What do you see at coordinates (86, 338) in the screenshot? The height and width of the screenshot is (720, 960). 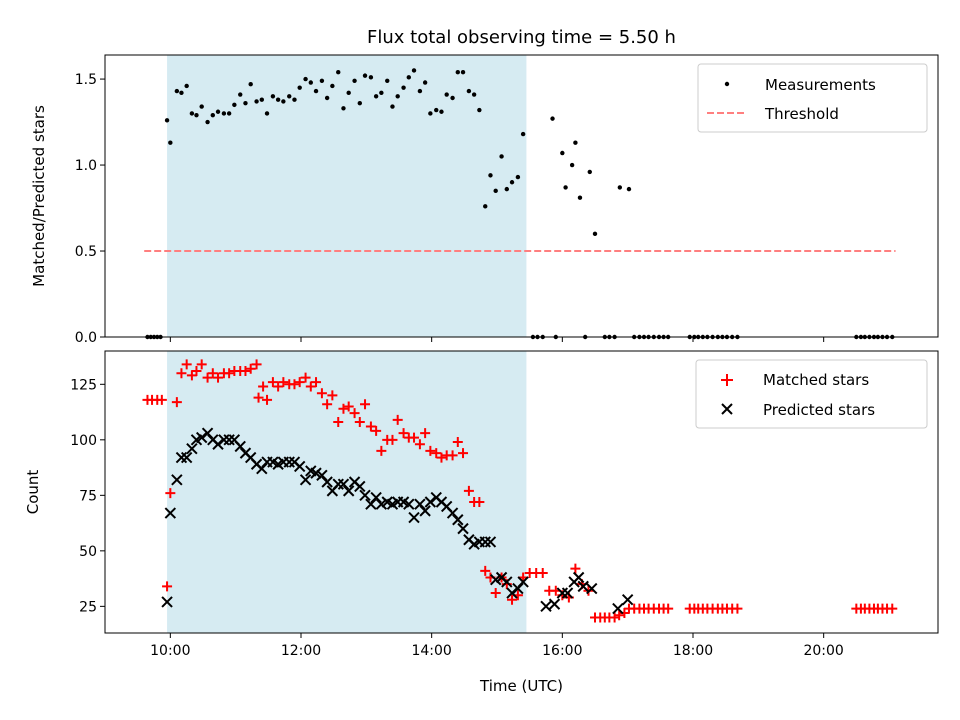 I see `top-ytick-label: 0.0` at bounding box center [86, 338].